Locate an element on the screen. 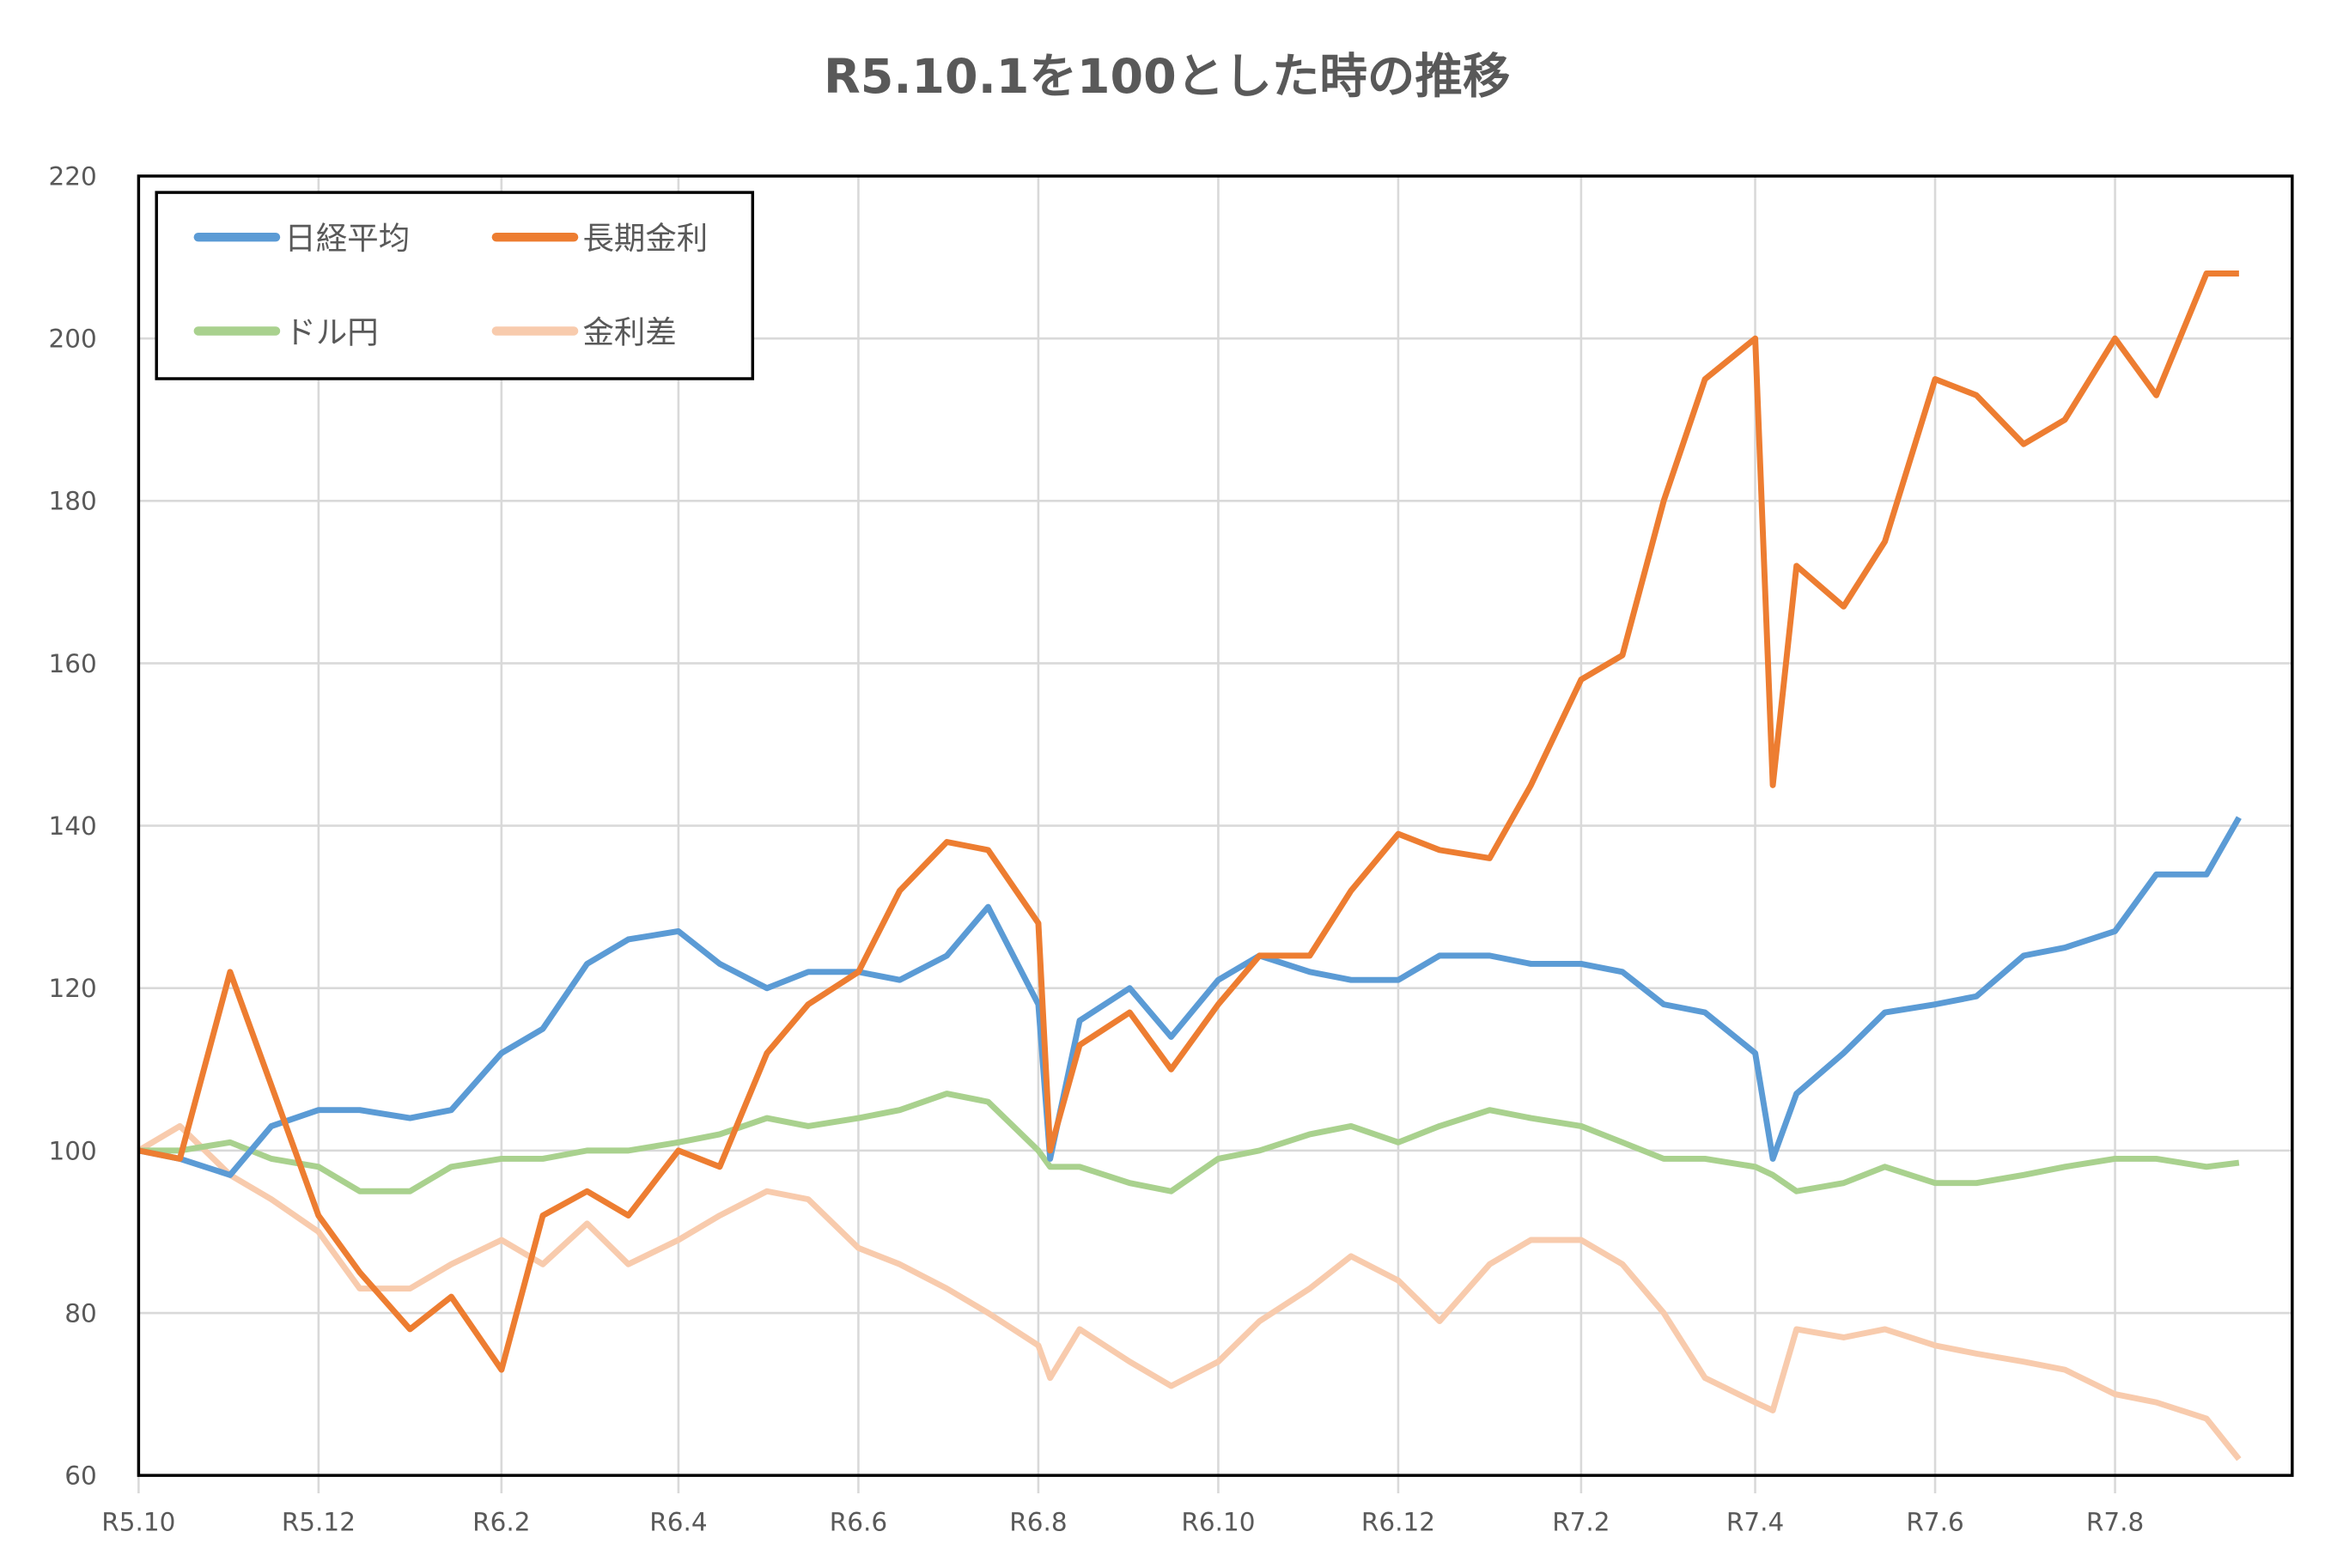 Image resolution: width=2325 pixels, height=1568 pixels. x-tick-label: R6.10 is located at coordinates (1218, 1521).